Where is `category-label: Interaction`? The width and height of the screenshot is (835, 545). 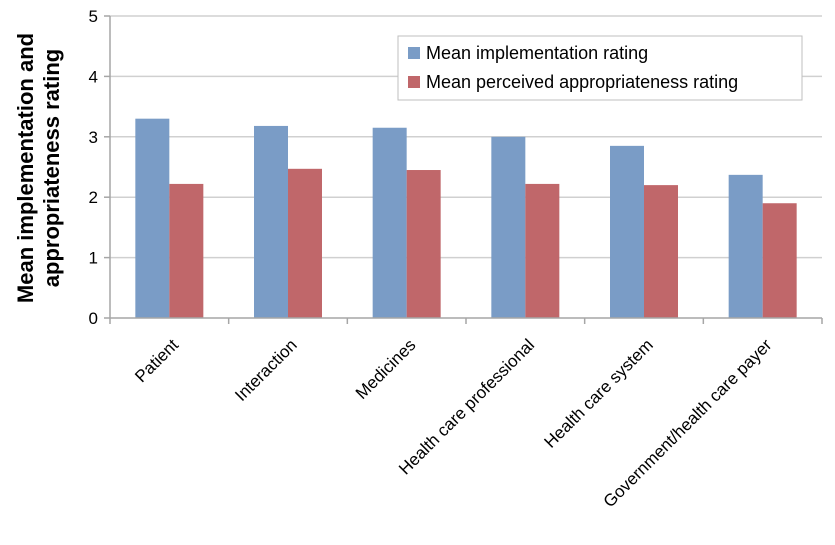
category-label: Interaction is located at coordinates (266, 370).